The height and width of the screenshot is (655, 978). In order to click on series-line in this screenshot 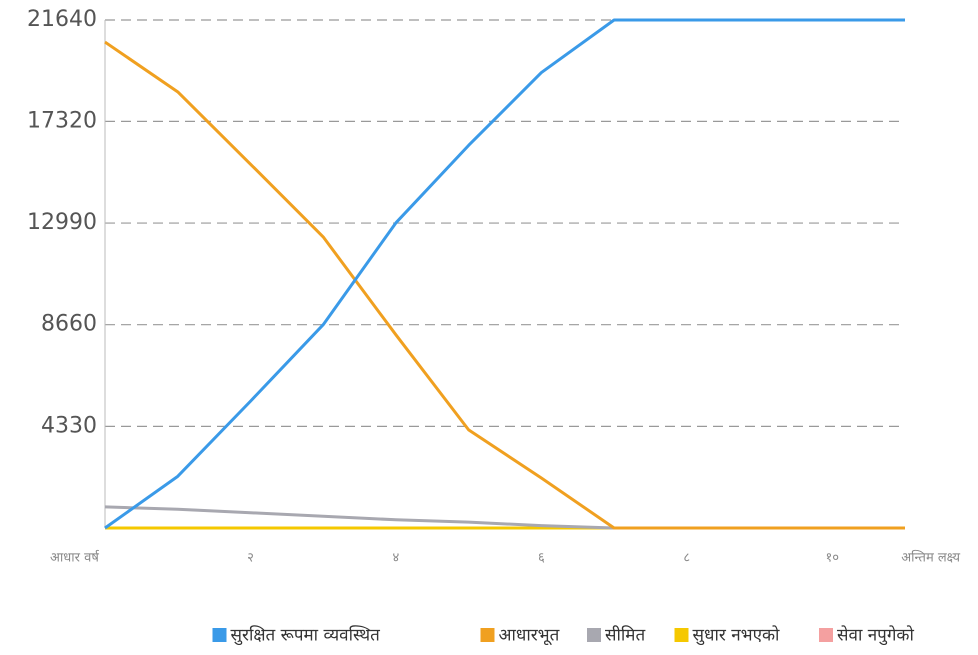, I will do `click(504, 517)`.